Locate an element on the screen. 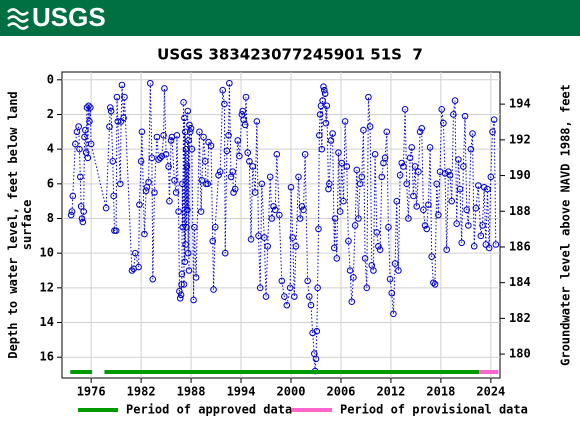 This screenshot has width=580, height=434. x-tick-label: 1976 is located at coordinates (91, 392).